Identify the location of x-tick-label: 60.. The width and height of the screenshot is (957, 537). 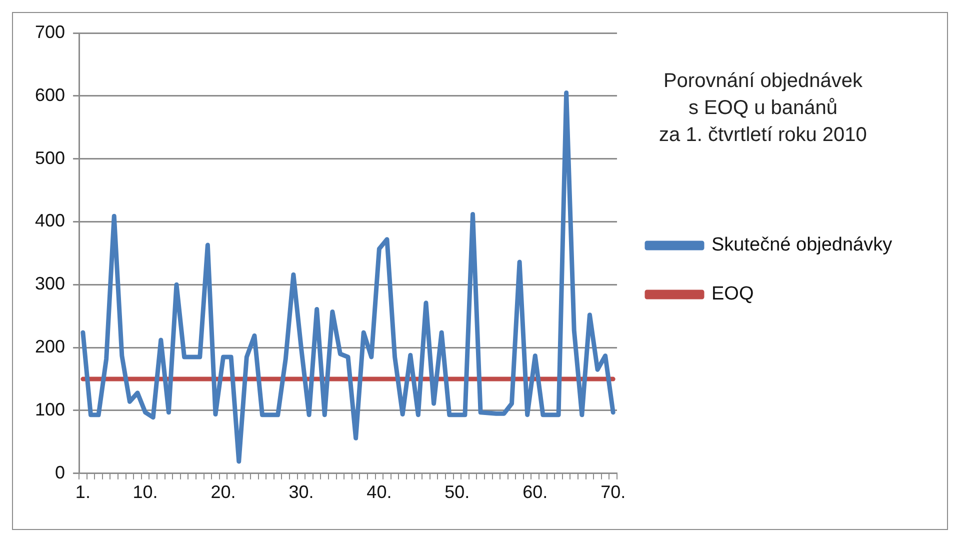
(535, 492).